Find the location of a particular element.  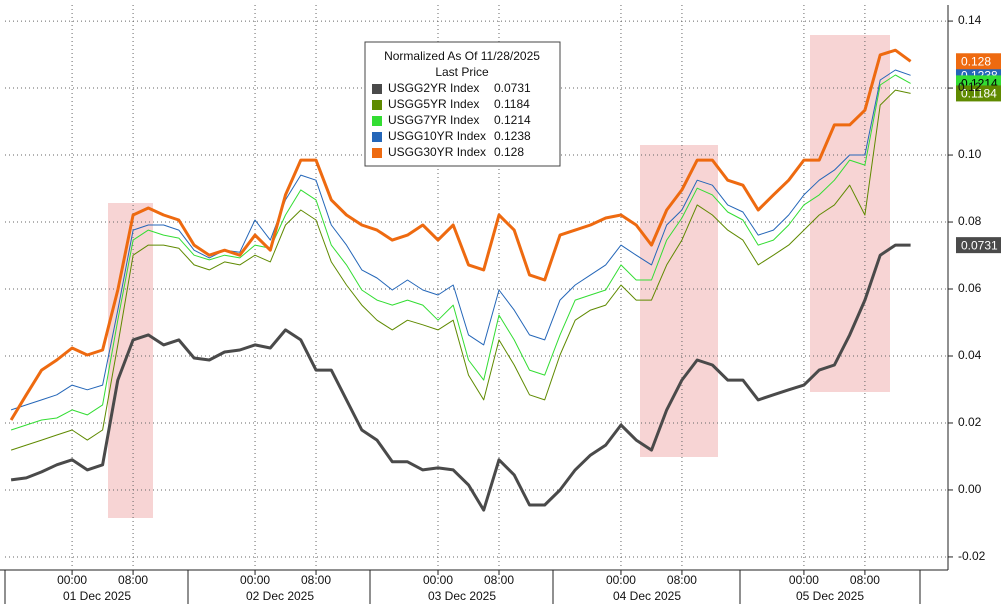

y-tick-label: 0.02 is located at coordinates (970, 422).